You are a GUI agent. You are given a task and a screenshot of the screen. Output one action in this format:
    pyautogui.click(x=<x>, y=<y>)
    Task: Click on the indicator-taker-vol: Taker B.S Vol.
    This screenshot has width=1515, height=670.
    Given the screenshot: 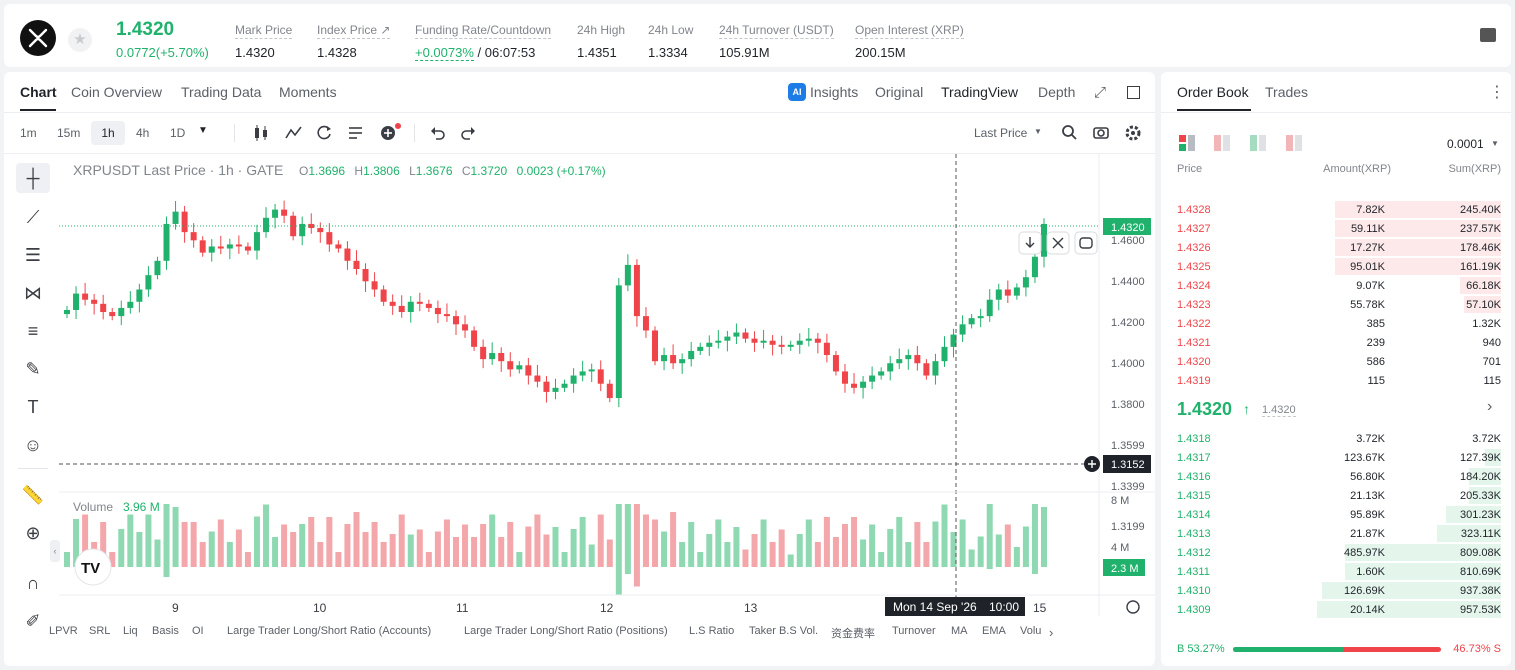 What is the action you would take?
    pyautogui.click(x=784, y=631)
    